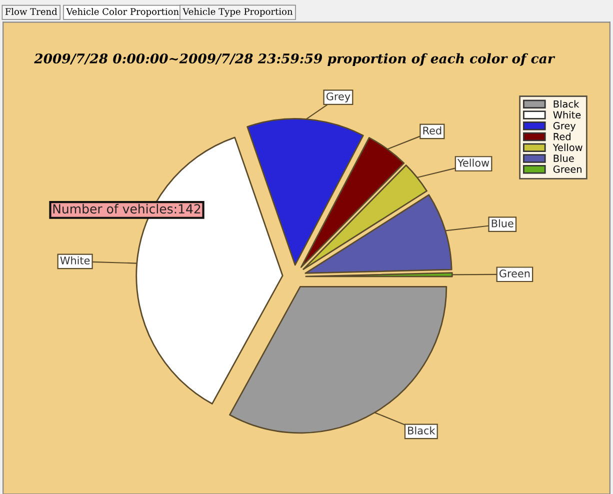 The width and height of the screenshot is (613, 494). Describe the element at coordinates (567, 115) in the screenshot. I see `legend-label: White` at that location.